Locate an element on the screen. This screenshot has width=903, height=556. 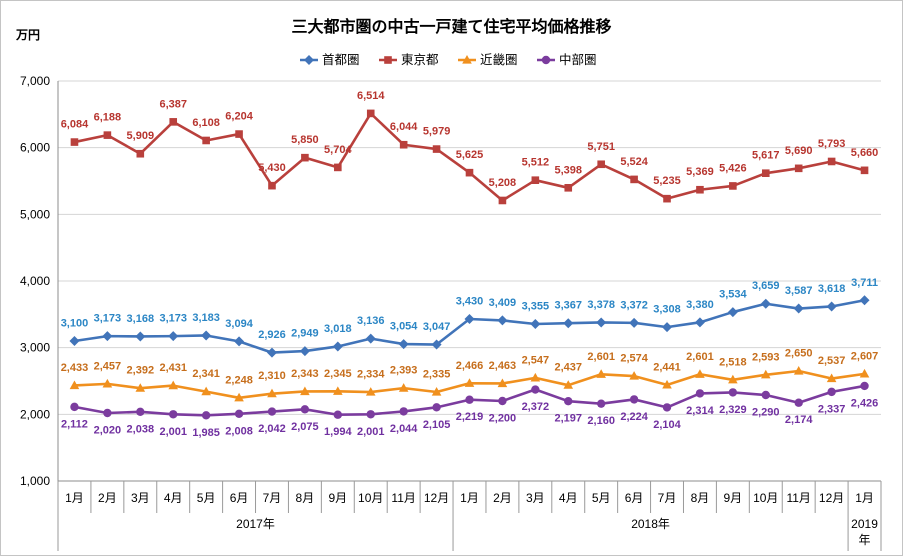
x-tick-label: 5月 is located at coordinates (601, 497).